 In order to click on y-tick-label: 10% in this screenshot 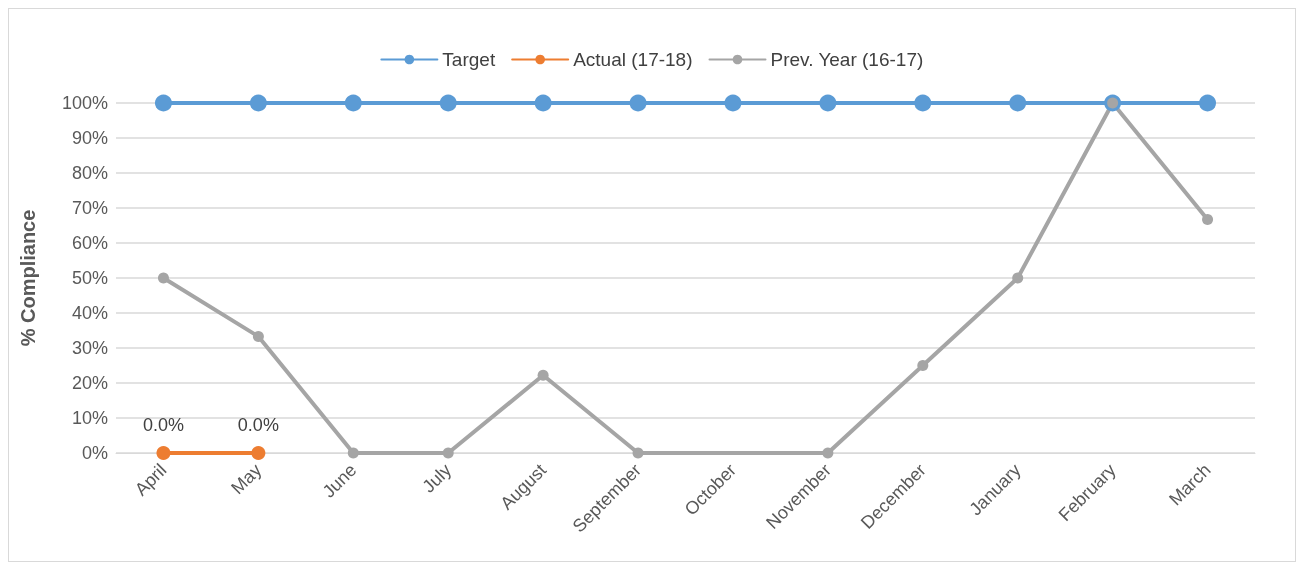, I will do `click(89, 418)`.